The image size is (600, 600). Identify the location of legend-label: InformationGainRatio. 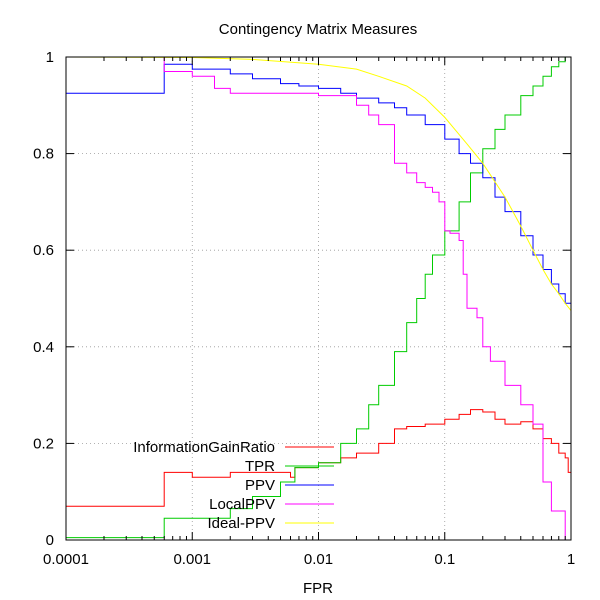
(204, 447).